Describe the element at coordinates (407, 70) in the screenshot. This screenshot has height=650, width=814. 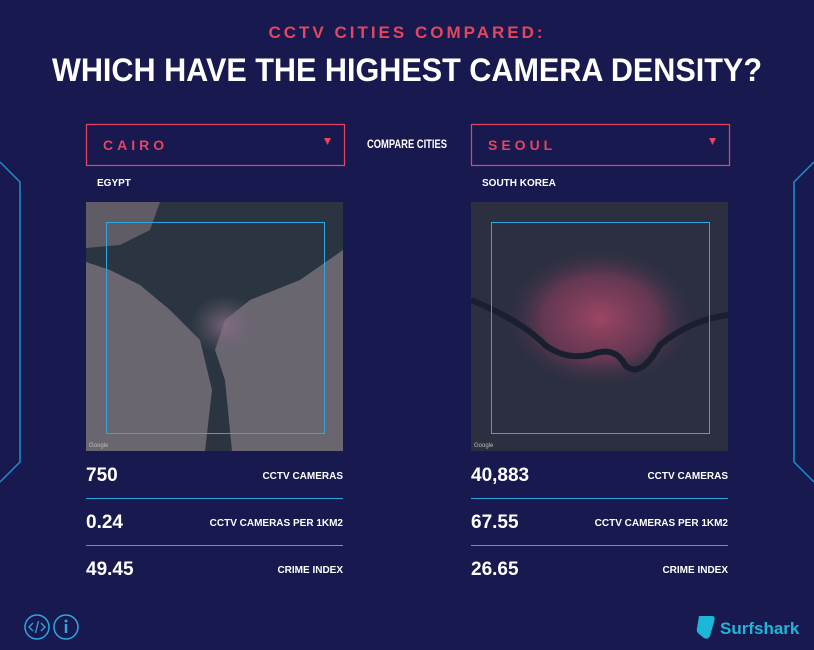
I see `title: WHICH HAVE THE HIGHEST CAMERA DENSITY?` at that location.